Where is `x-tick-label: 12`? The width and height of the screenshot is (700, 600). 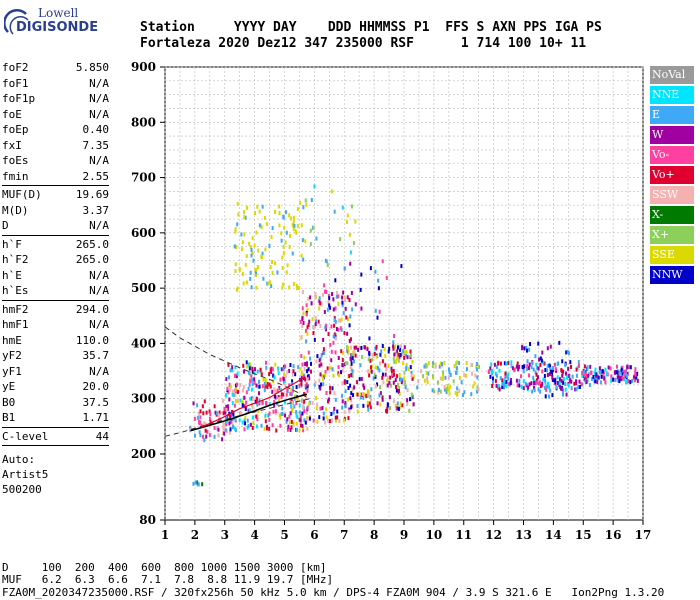 x-tick-label: 12 is located at coordinates (493, 535).